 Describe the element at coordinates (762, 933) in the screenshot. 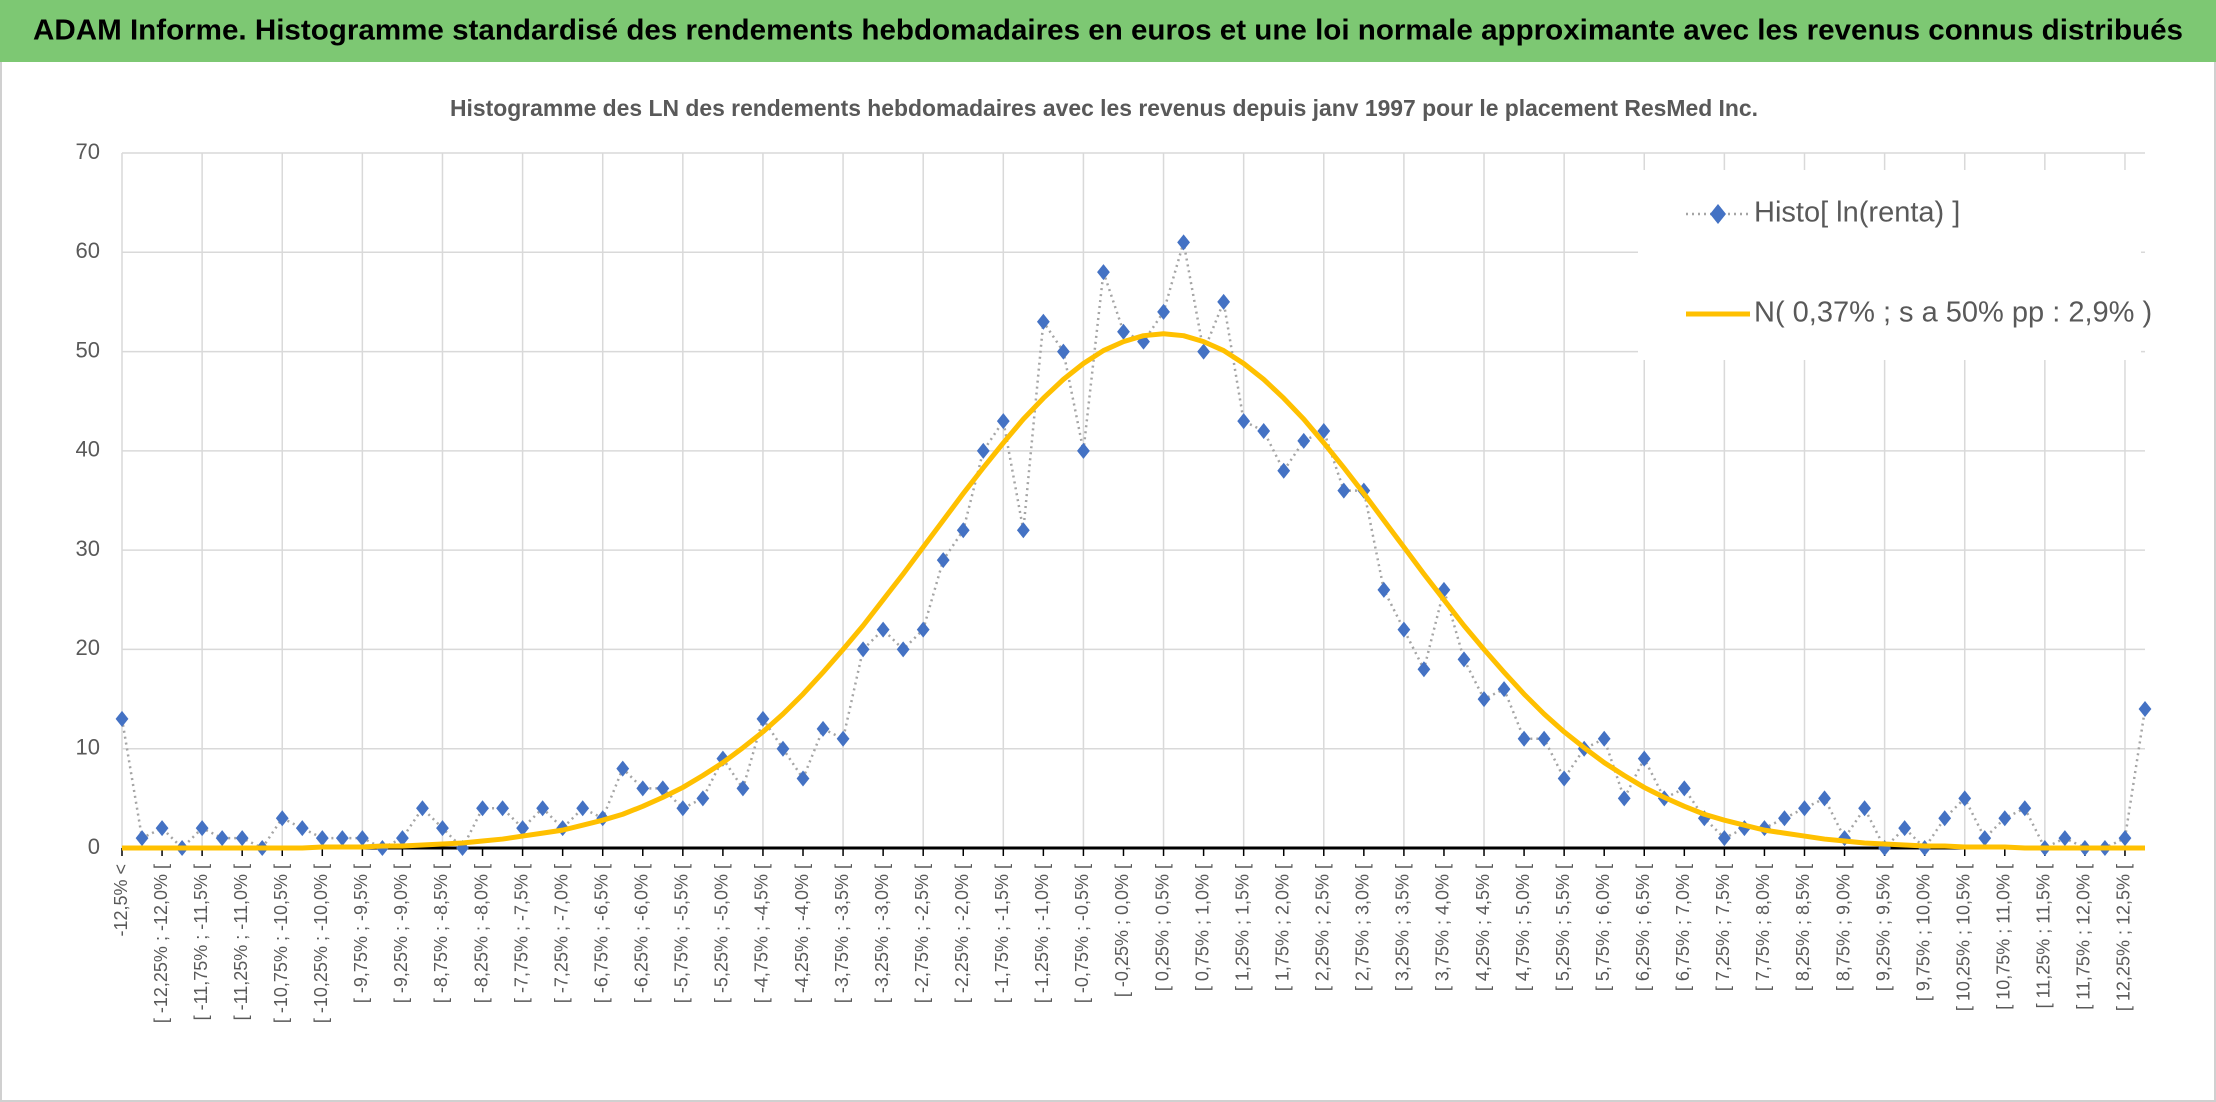

I see `x-tick-label: [ -4,75% ; -4,5% [` at that location.